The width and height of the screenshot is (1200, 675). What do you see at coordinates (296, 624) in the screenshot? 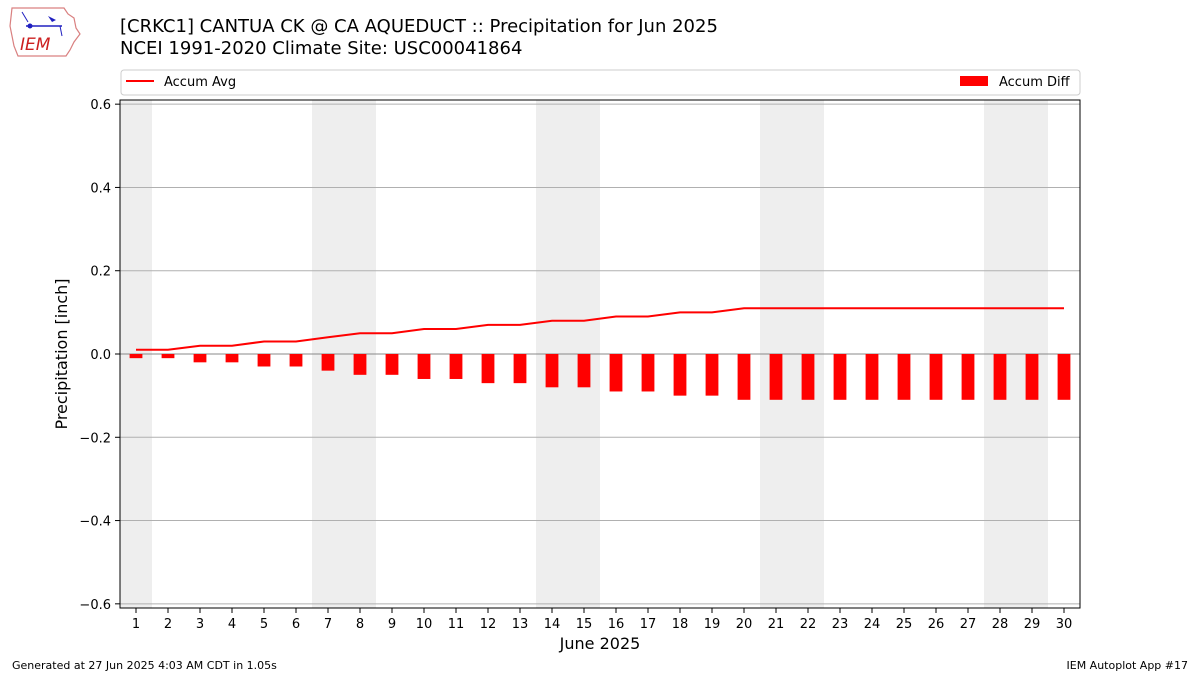
I see `x-tick-label: 6` at bounding box center [296, 624].